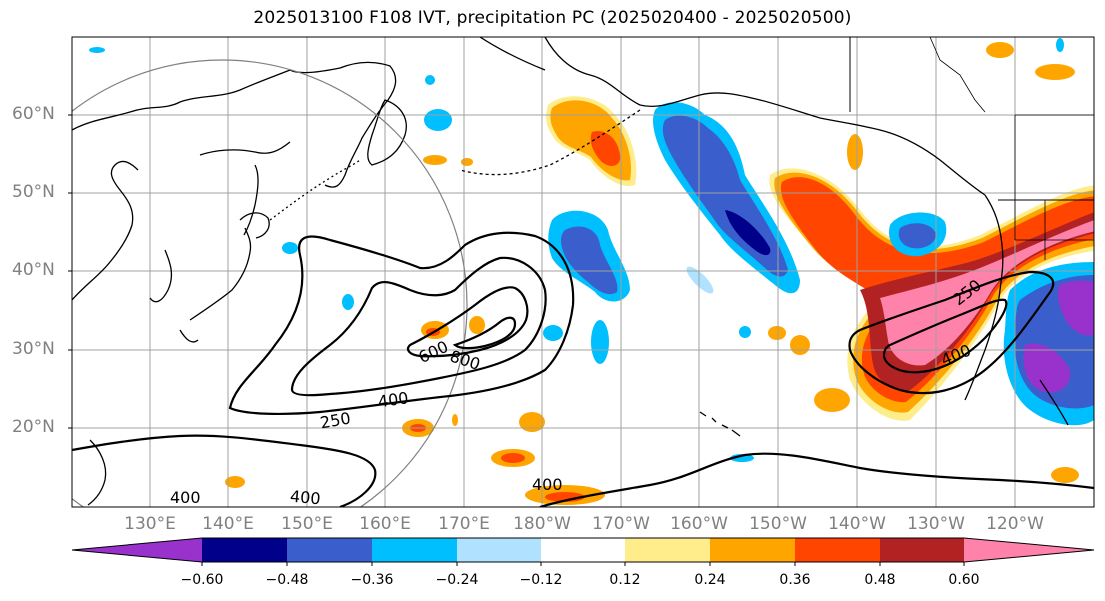 The image size is (1105, 601). I want to click on colorbar-tick-label: 0.48, so click(880, 580).